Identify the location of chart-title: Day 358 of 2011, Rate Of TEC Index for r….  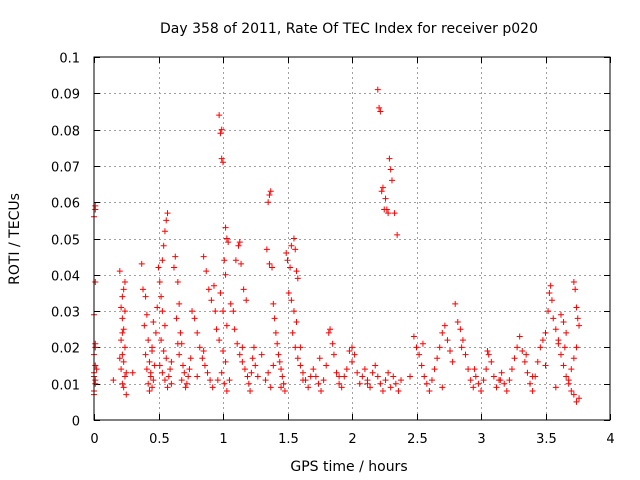
(349, 29).